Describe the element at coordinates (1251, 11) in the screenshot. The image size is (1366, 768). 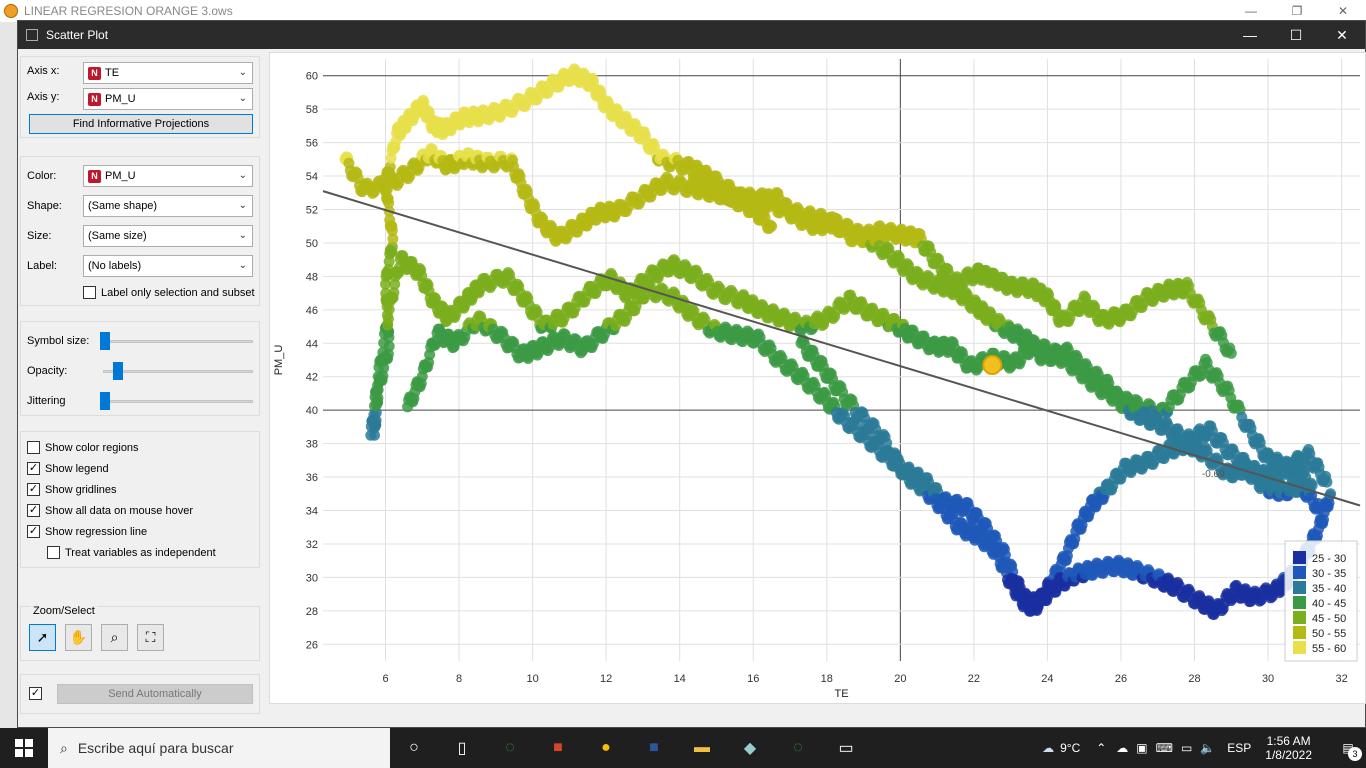
I see `bg-minimize-button: —` at that location.